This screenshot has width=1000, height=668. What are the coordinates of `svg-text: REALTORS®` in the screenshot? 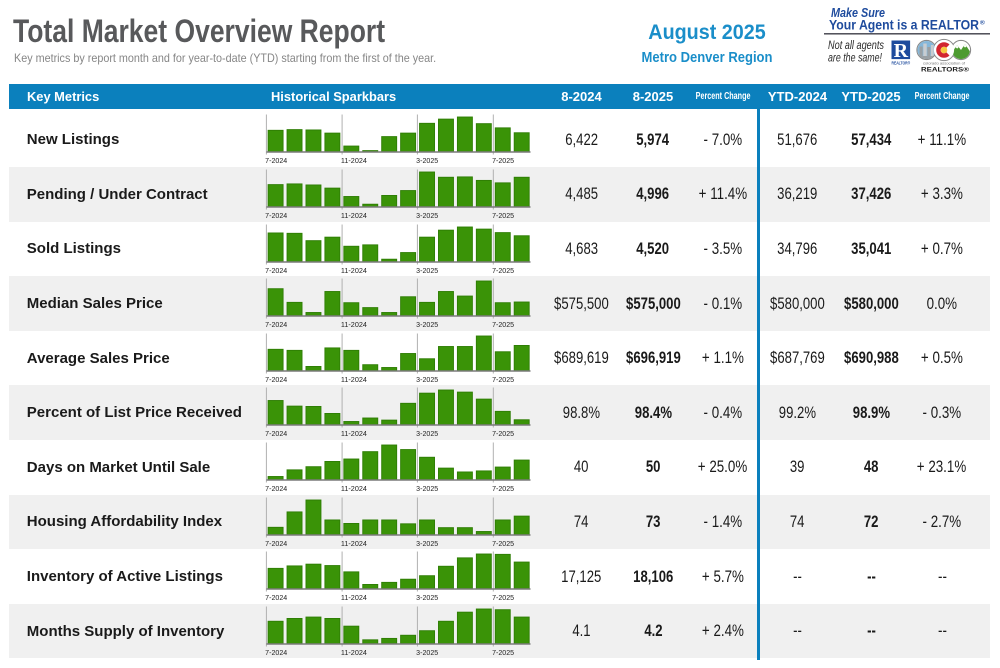 It's located at (945, 70).